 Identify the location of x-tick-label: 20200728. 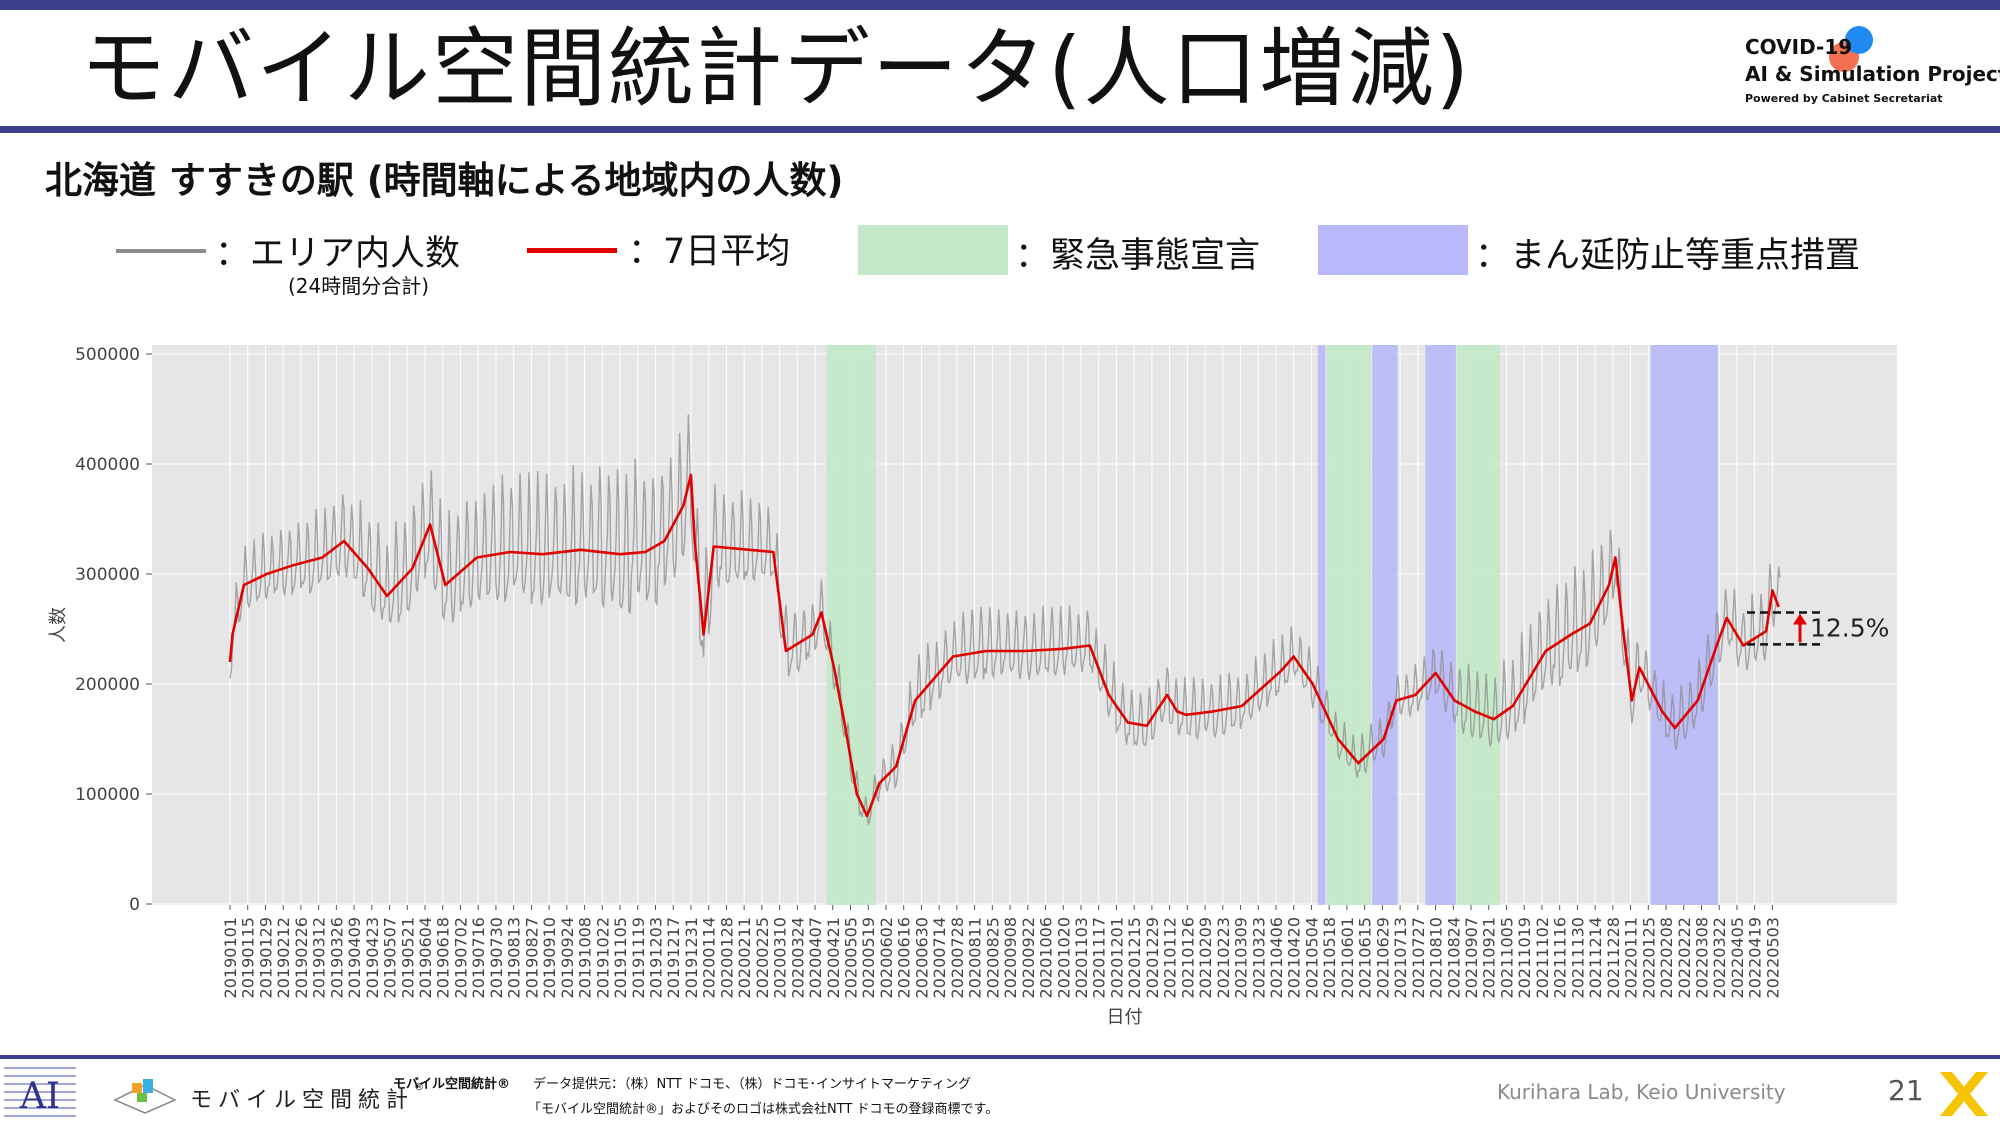
(957, 957).